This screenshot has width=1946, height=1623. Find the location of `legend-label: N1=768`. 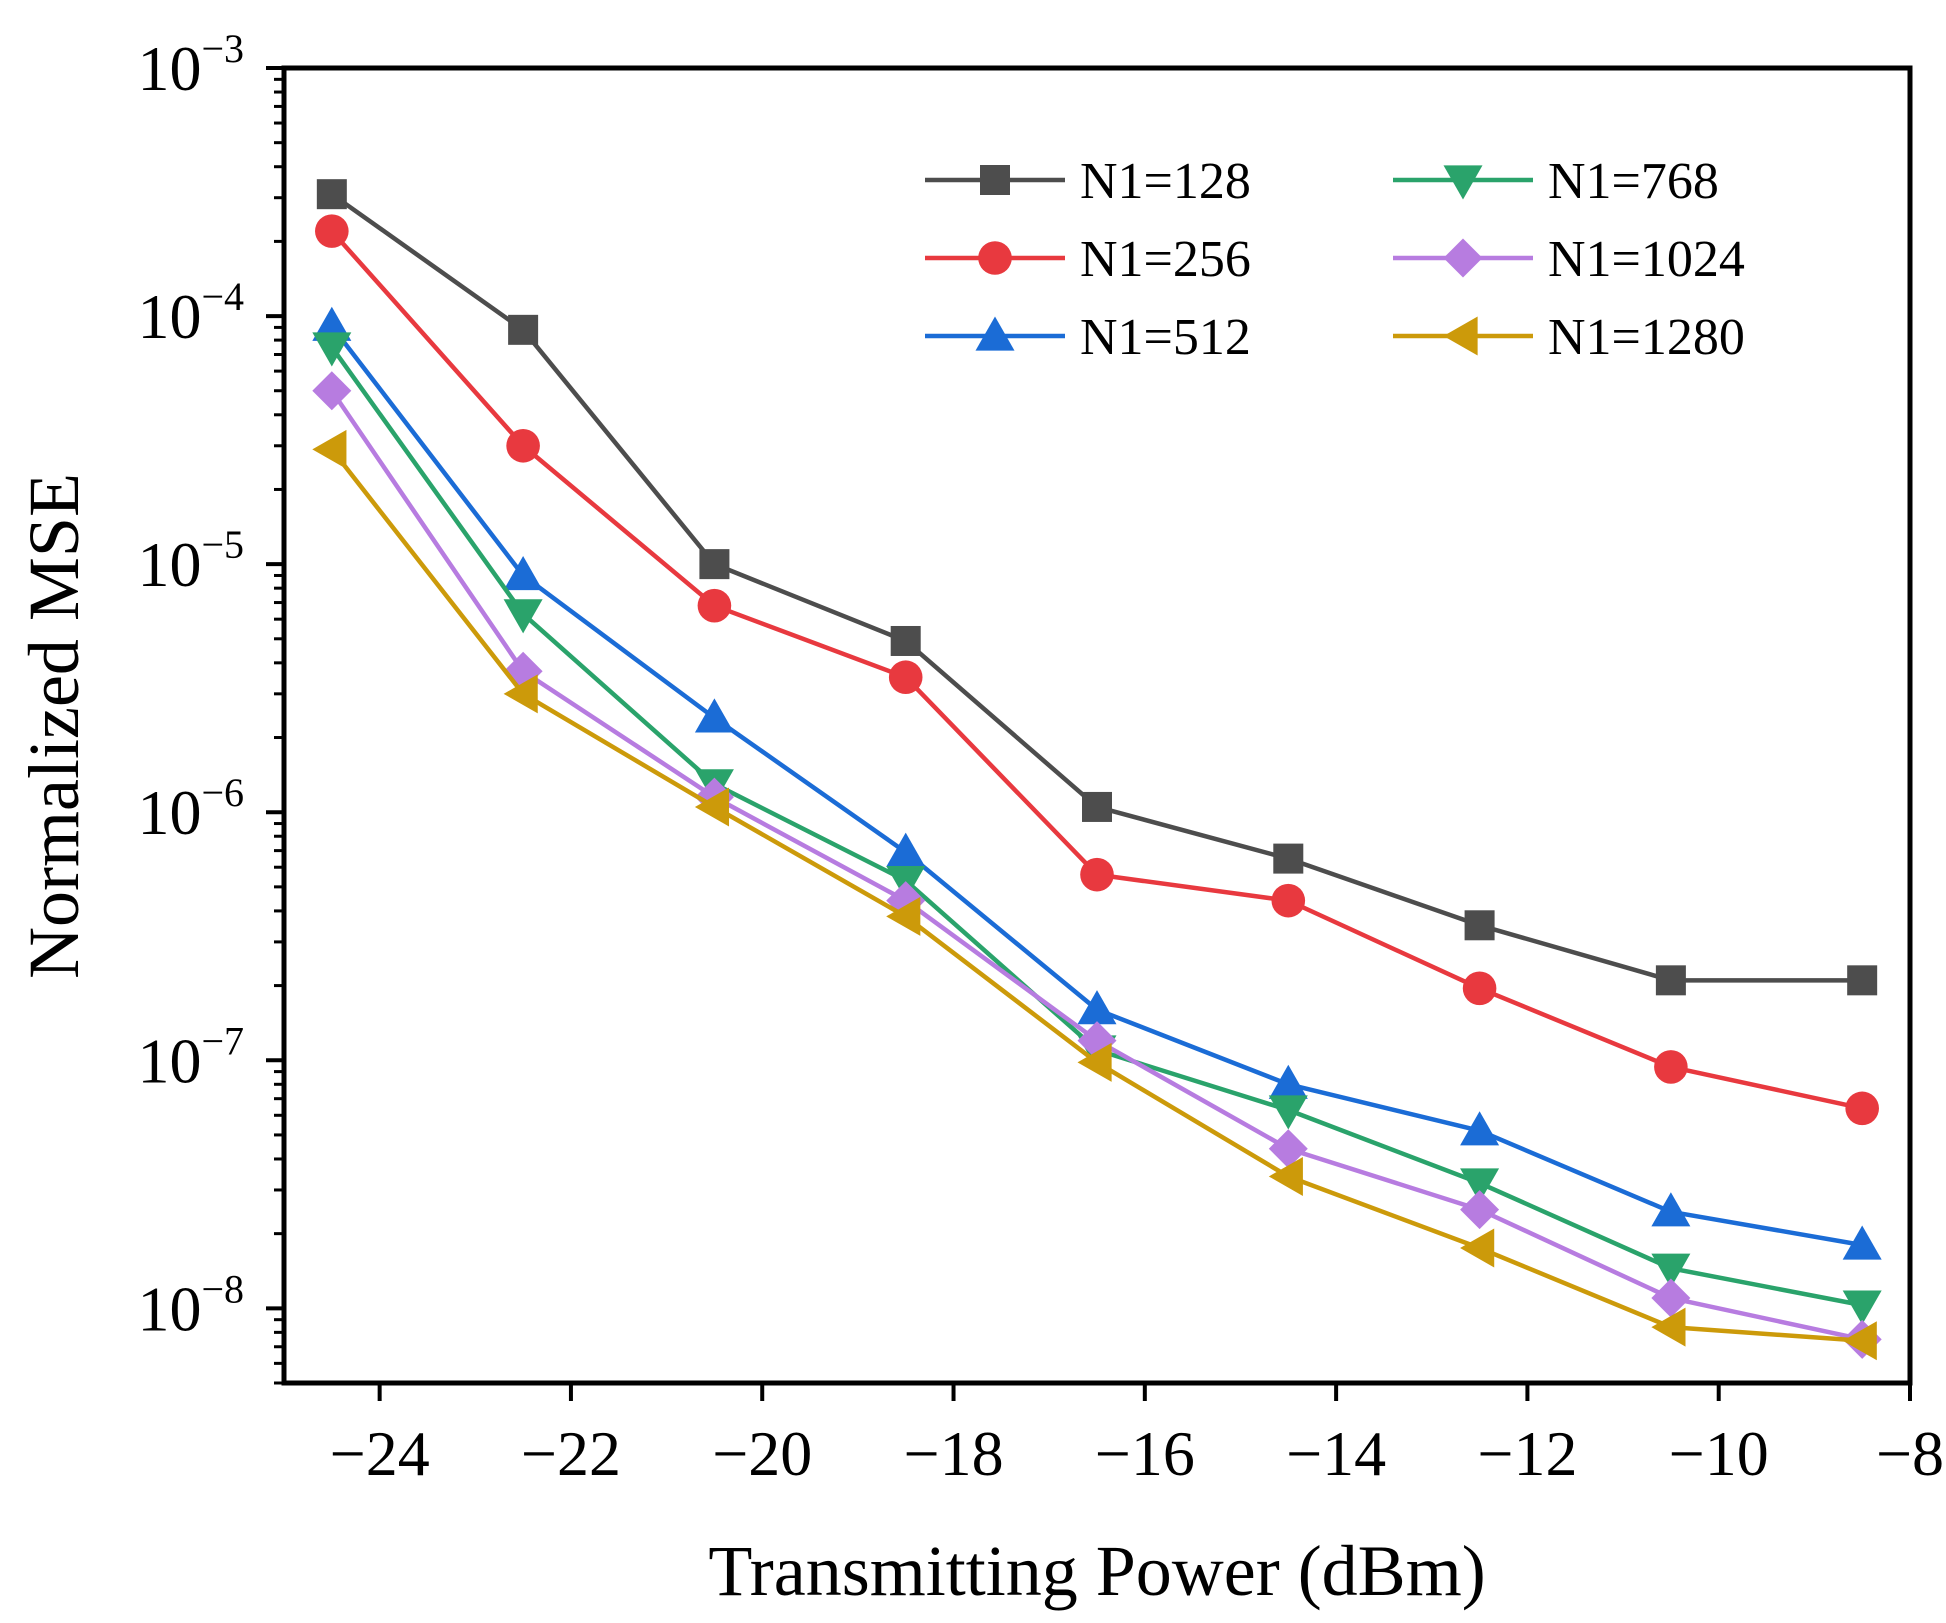

legend-label: N1=768 is located at coordinates (1633, 181).